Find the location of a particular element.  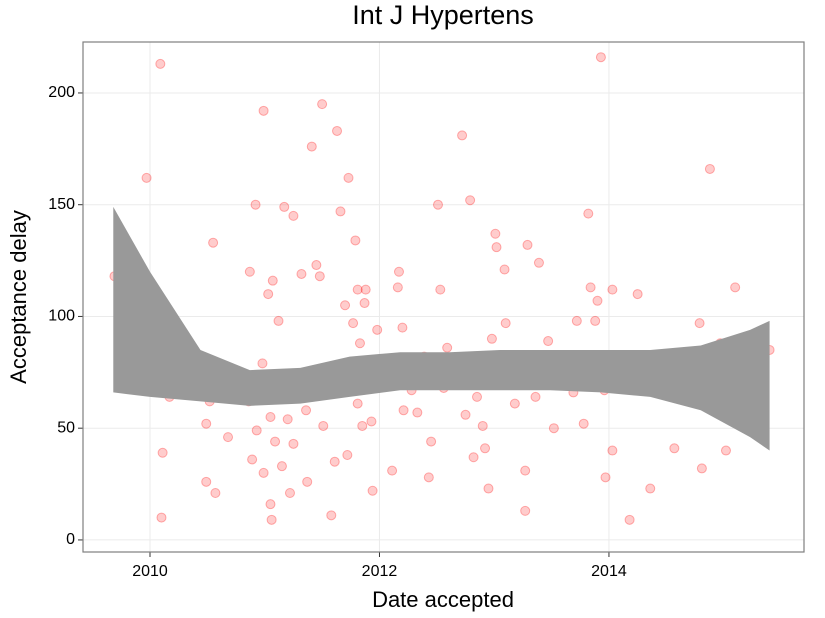

y-tick-label: 50 is located at coordinates (66, 427).